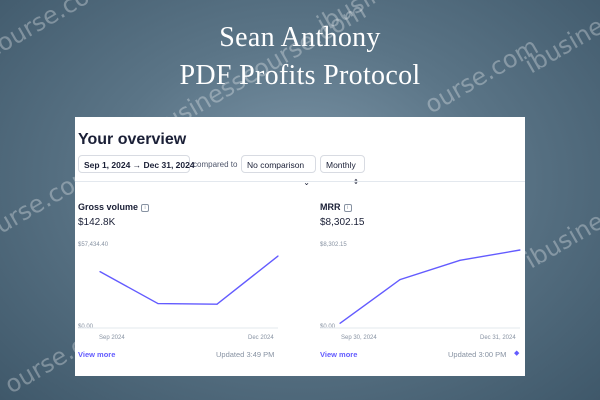 The image size is (600, 400). Describe the element at coordinates (215, 164) in the screenshot. I see `compared-to-label: compared to` at that location.